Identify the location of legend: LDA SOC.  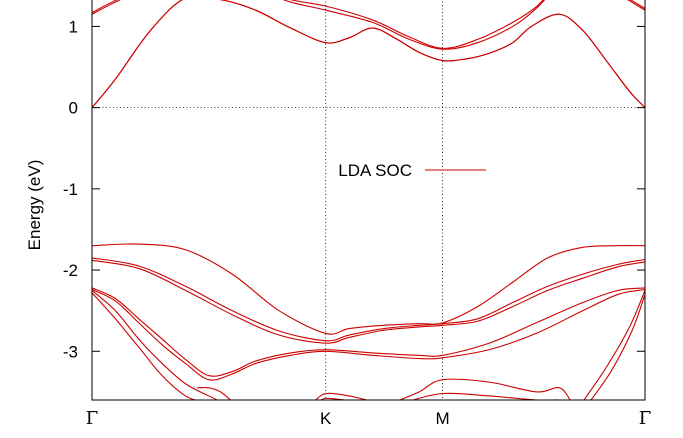
(412, 170).